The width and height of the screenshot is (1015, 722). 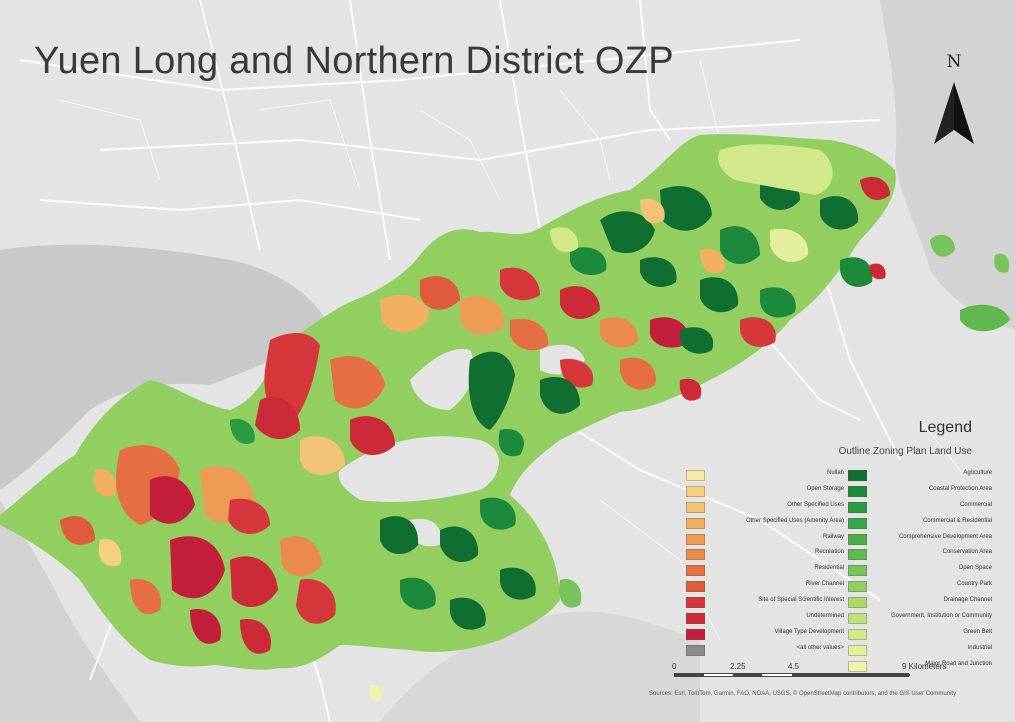 What do you see at coordinates (825, 488) in the screenshot?
I see `legend-label: Open Storage` at bounding box center [825, 488].